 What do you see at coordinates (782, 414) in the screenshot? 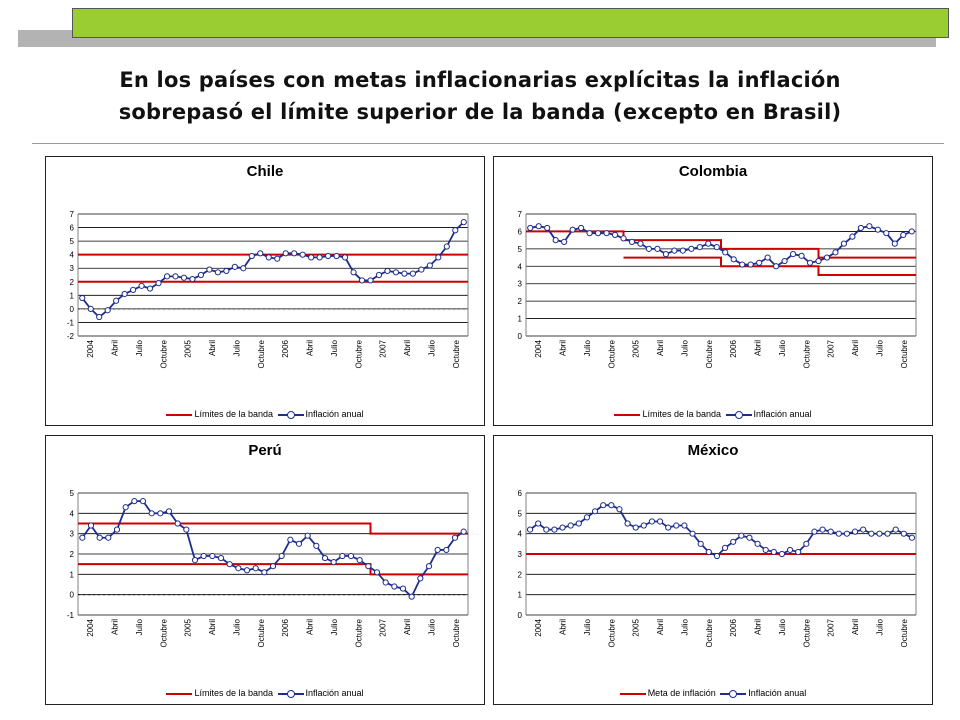
I see `legend-label: Inflación anual` at bounding box center [782, 414].